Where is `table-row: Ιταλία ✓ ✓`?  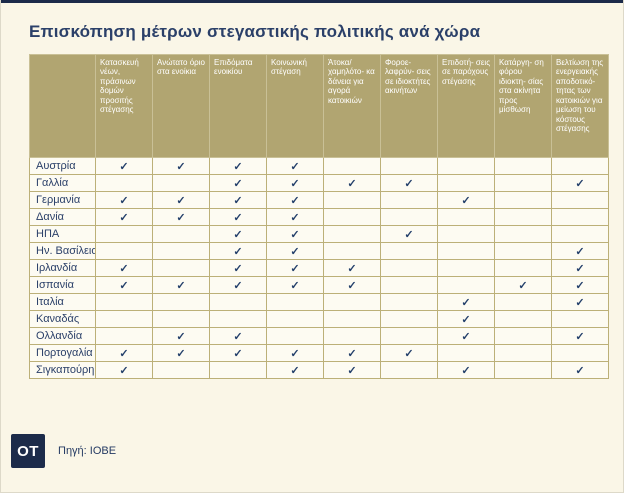
table-row: Ιταλία ✓ ✓ is located at coordinates (319, 302).